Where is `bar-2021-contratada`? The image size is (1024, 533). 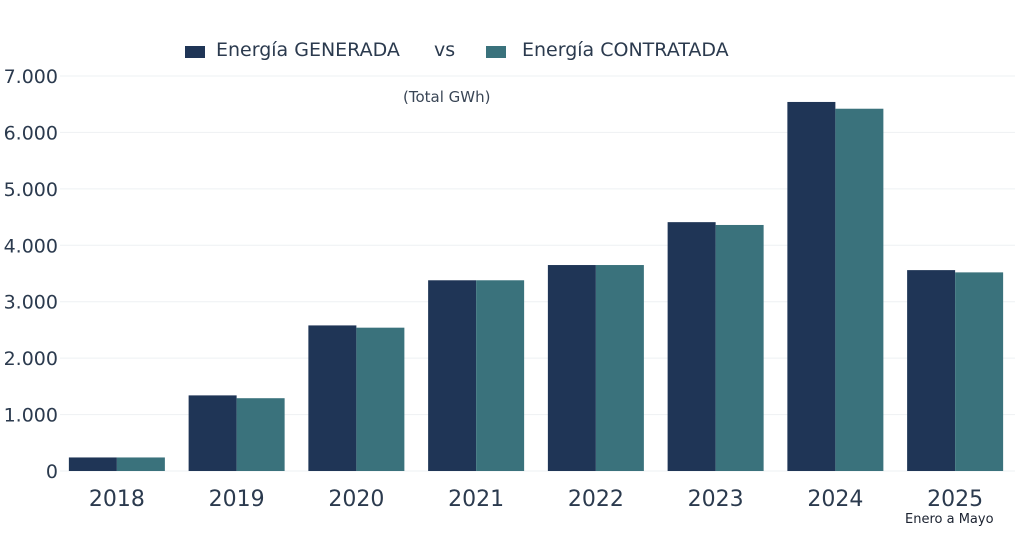 bar-2021-contratada is located at coordinates (500, 375).